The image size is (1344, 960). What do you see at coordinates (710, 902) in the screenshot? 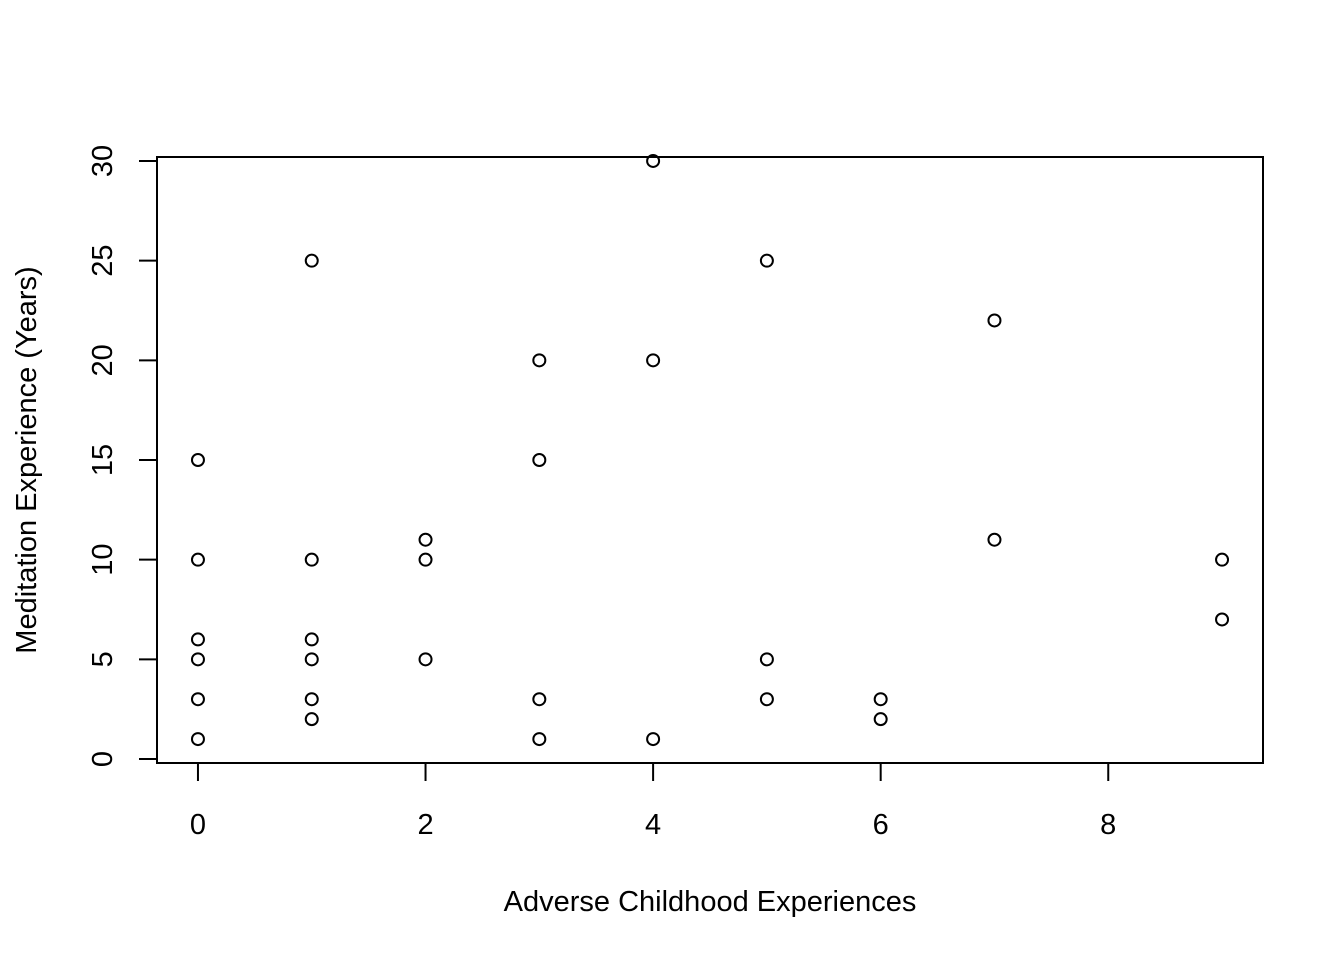
I see `x-axis-title: Adverse Childhood Experiences` at bounding box center [710, 902].